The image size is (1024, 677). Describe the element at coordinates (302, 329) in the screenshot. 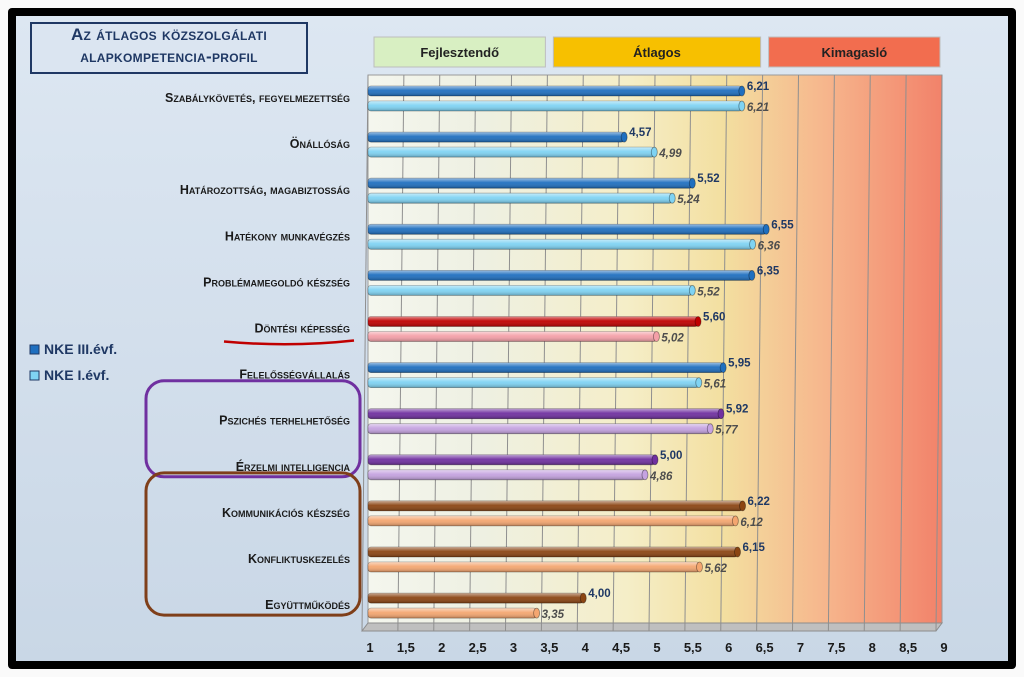

I see `category-label-5: Döntési képesség` at that location.